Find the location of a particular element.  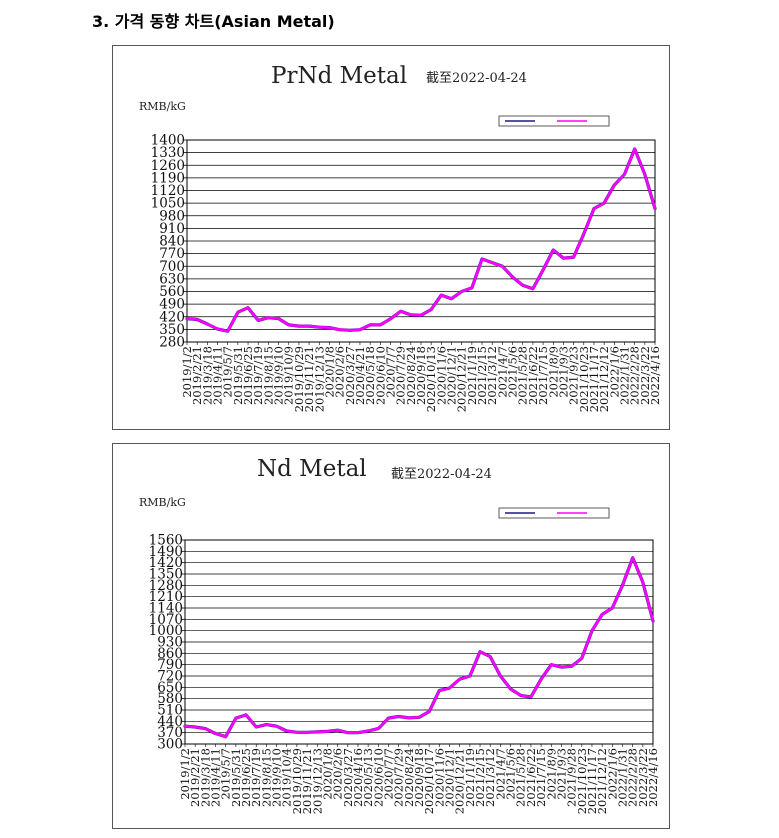

prnd-x-tick-label: 2019/5/31 is located at coordinates (238, 375).